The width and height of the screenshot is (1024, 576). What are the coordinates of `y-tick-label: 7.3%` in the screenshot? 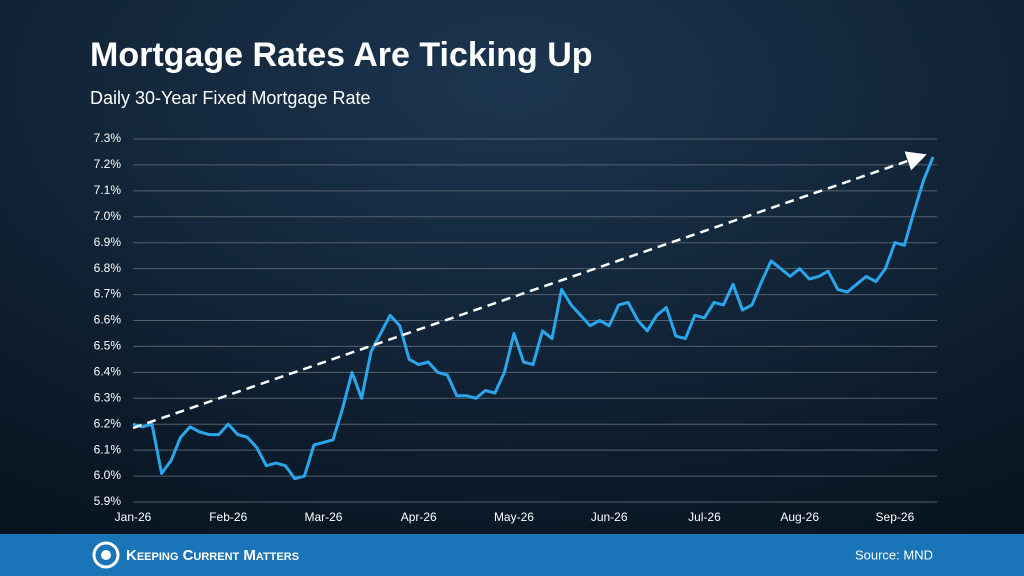 It's located at (108, 138).